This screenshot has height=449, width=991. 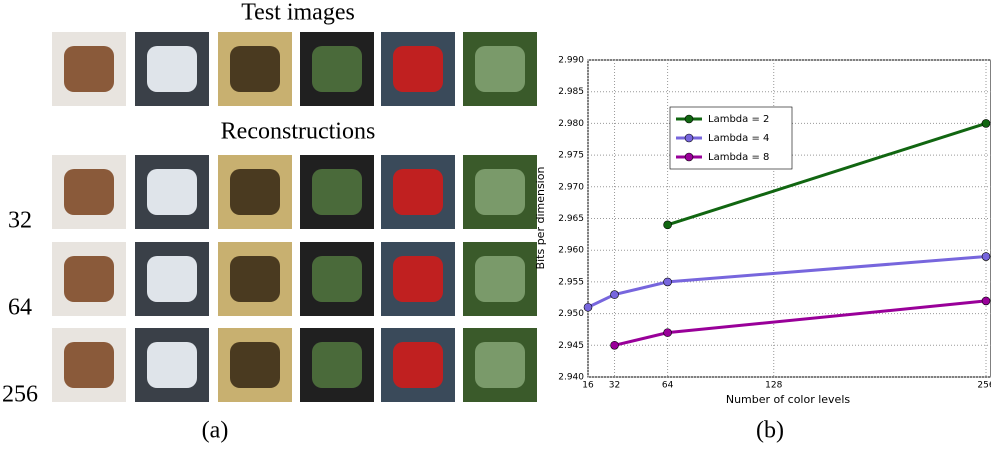 I want to click on row-label: 64, so click(x=20, y=308).